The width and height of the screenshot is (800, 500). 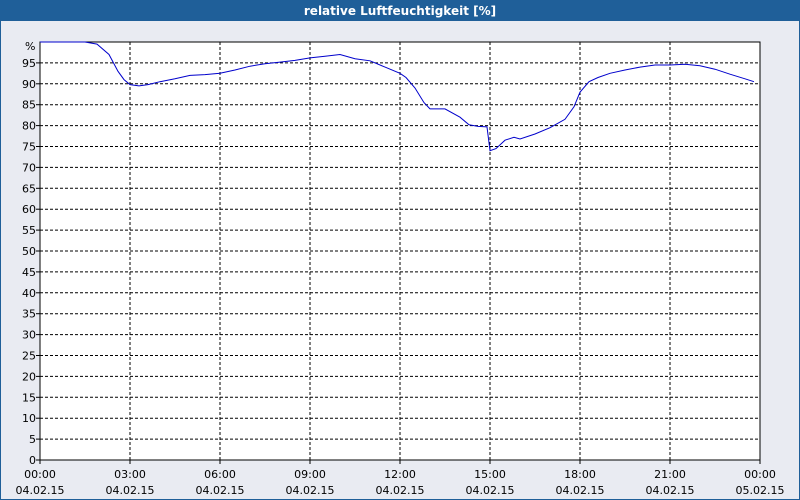 I want to click on y-tick-label: 35, so click(x=29, y=314).